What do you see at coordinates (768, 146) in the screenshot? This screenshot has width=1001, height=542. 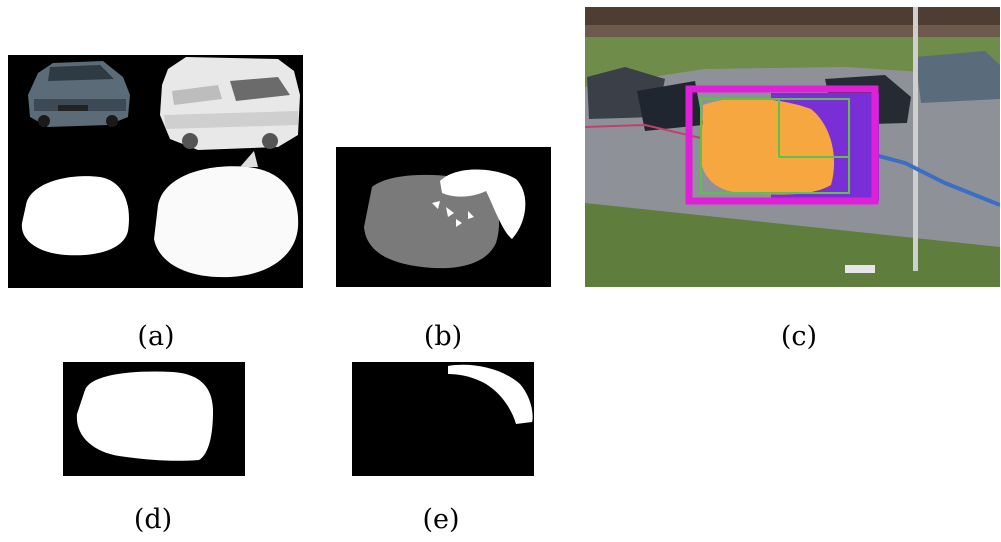 I see `orange-region` at bounding box center [768, 146].